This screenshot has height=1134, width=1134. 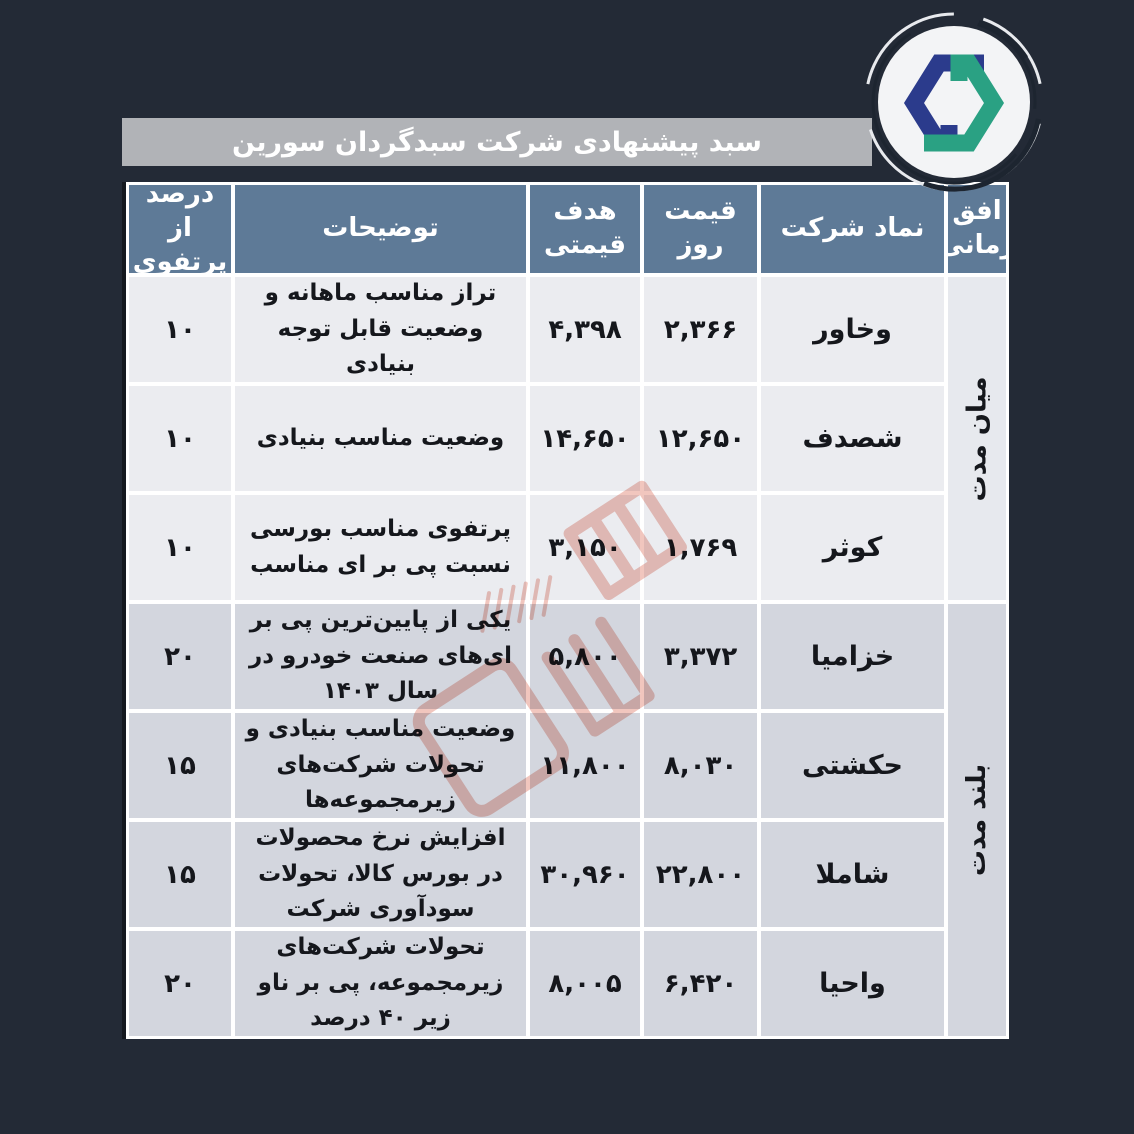 What do you see at coordinates (585, 656) in the screenshot?
I see `target-price-cell: ۵,۸۰۰` at bounding box center [585, 656].